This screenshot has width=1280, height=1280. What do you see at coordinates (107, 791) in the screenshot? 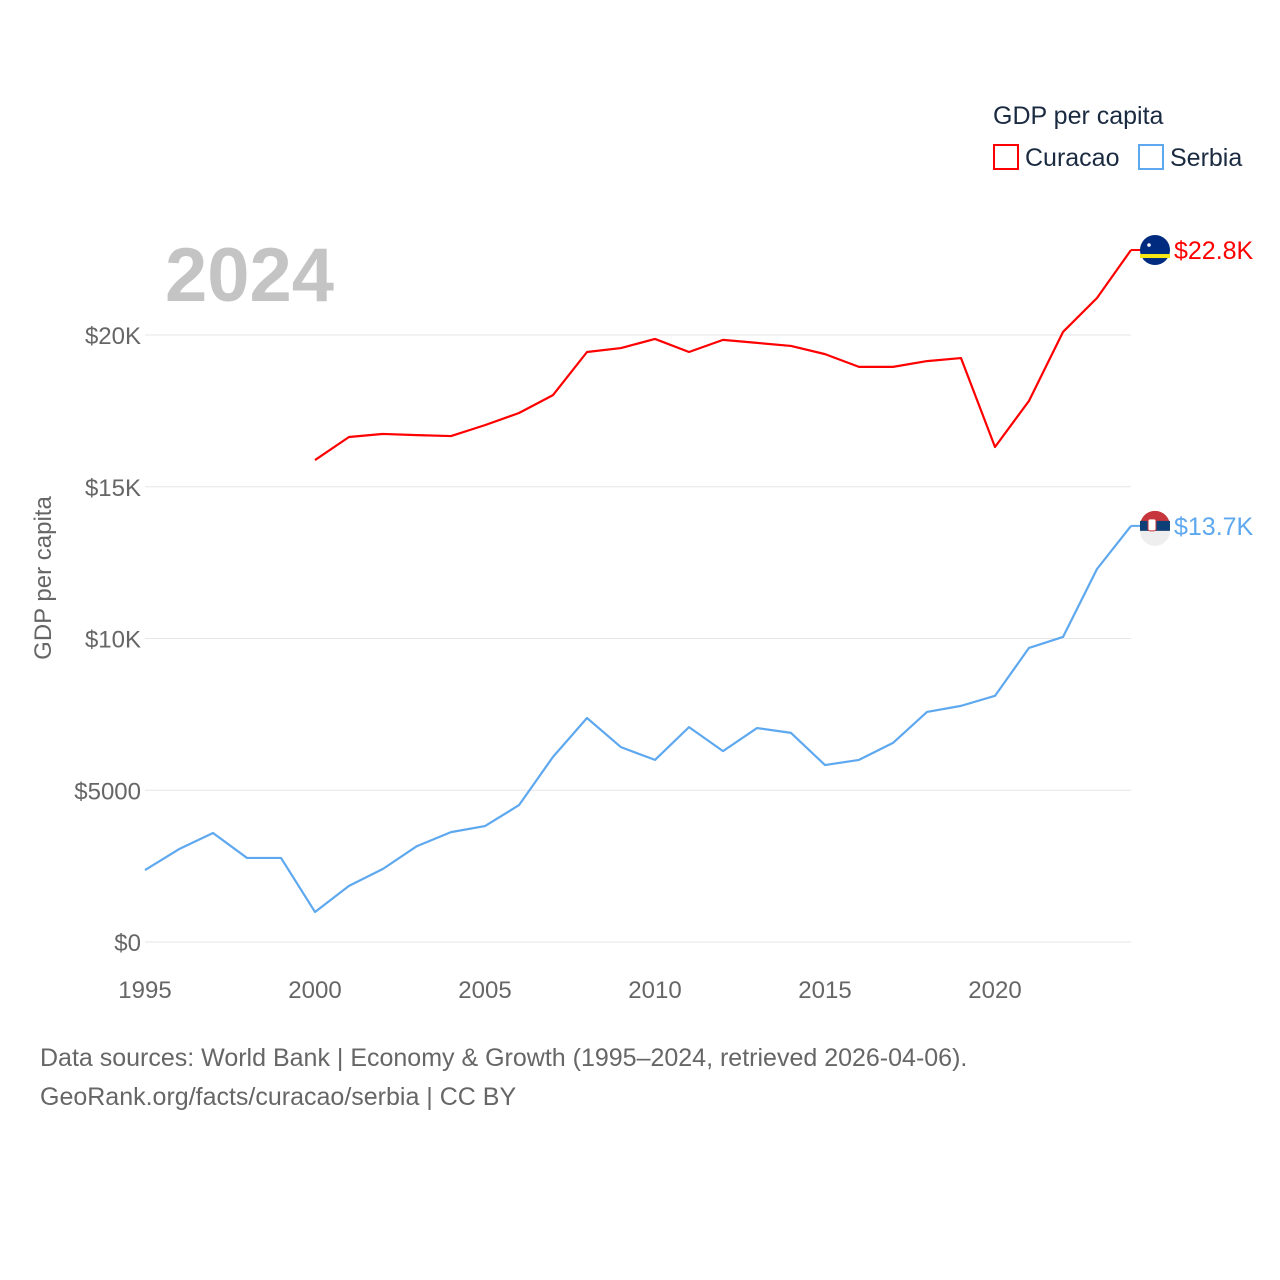
I see `y-tick-label: $5000` at bounding box center [107, 791].